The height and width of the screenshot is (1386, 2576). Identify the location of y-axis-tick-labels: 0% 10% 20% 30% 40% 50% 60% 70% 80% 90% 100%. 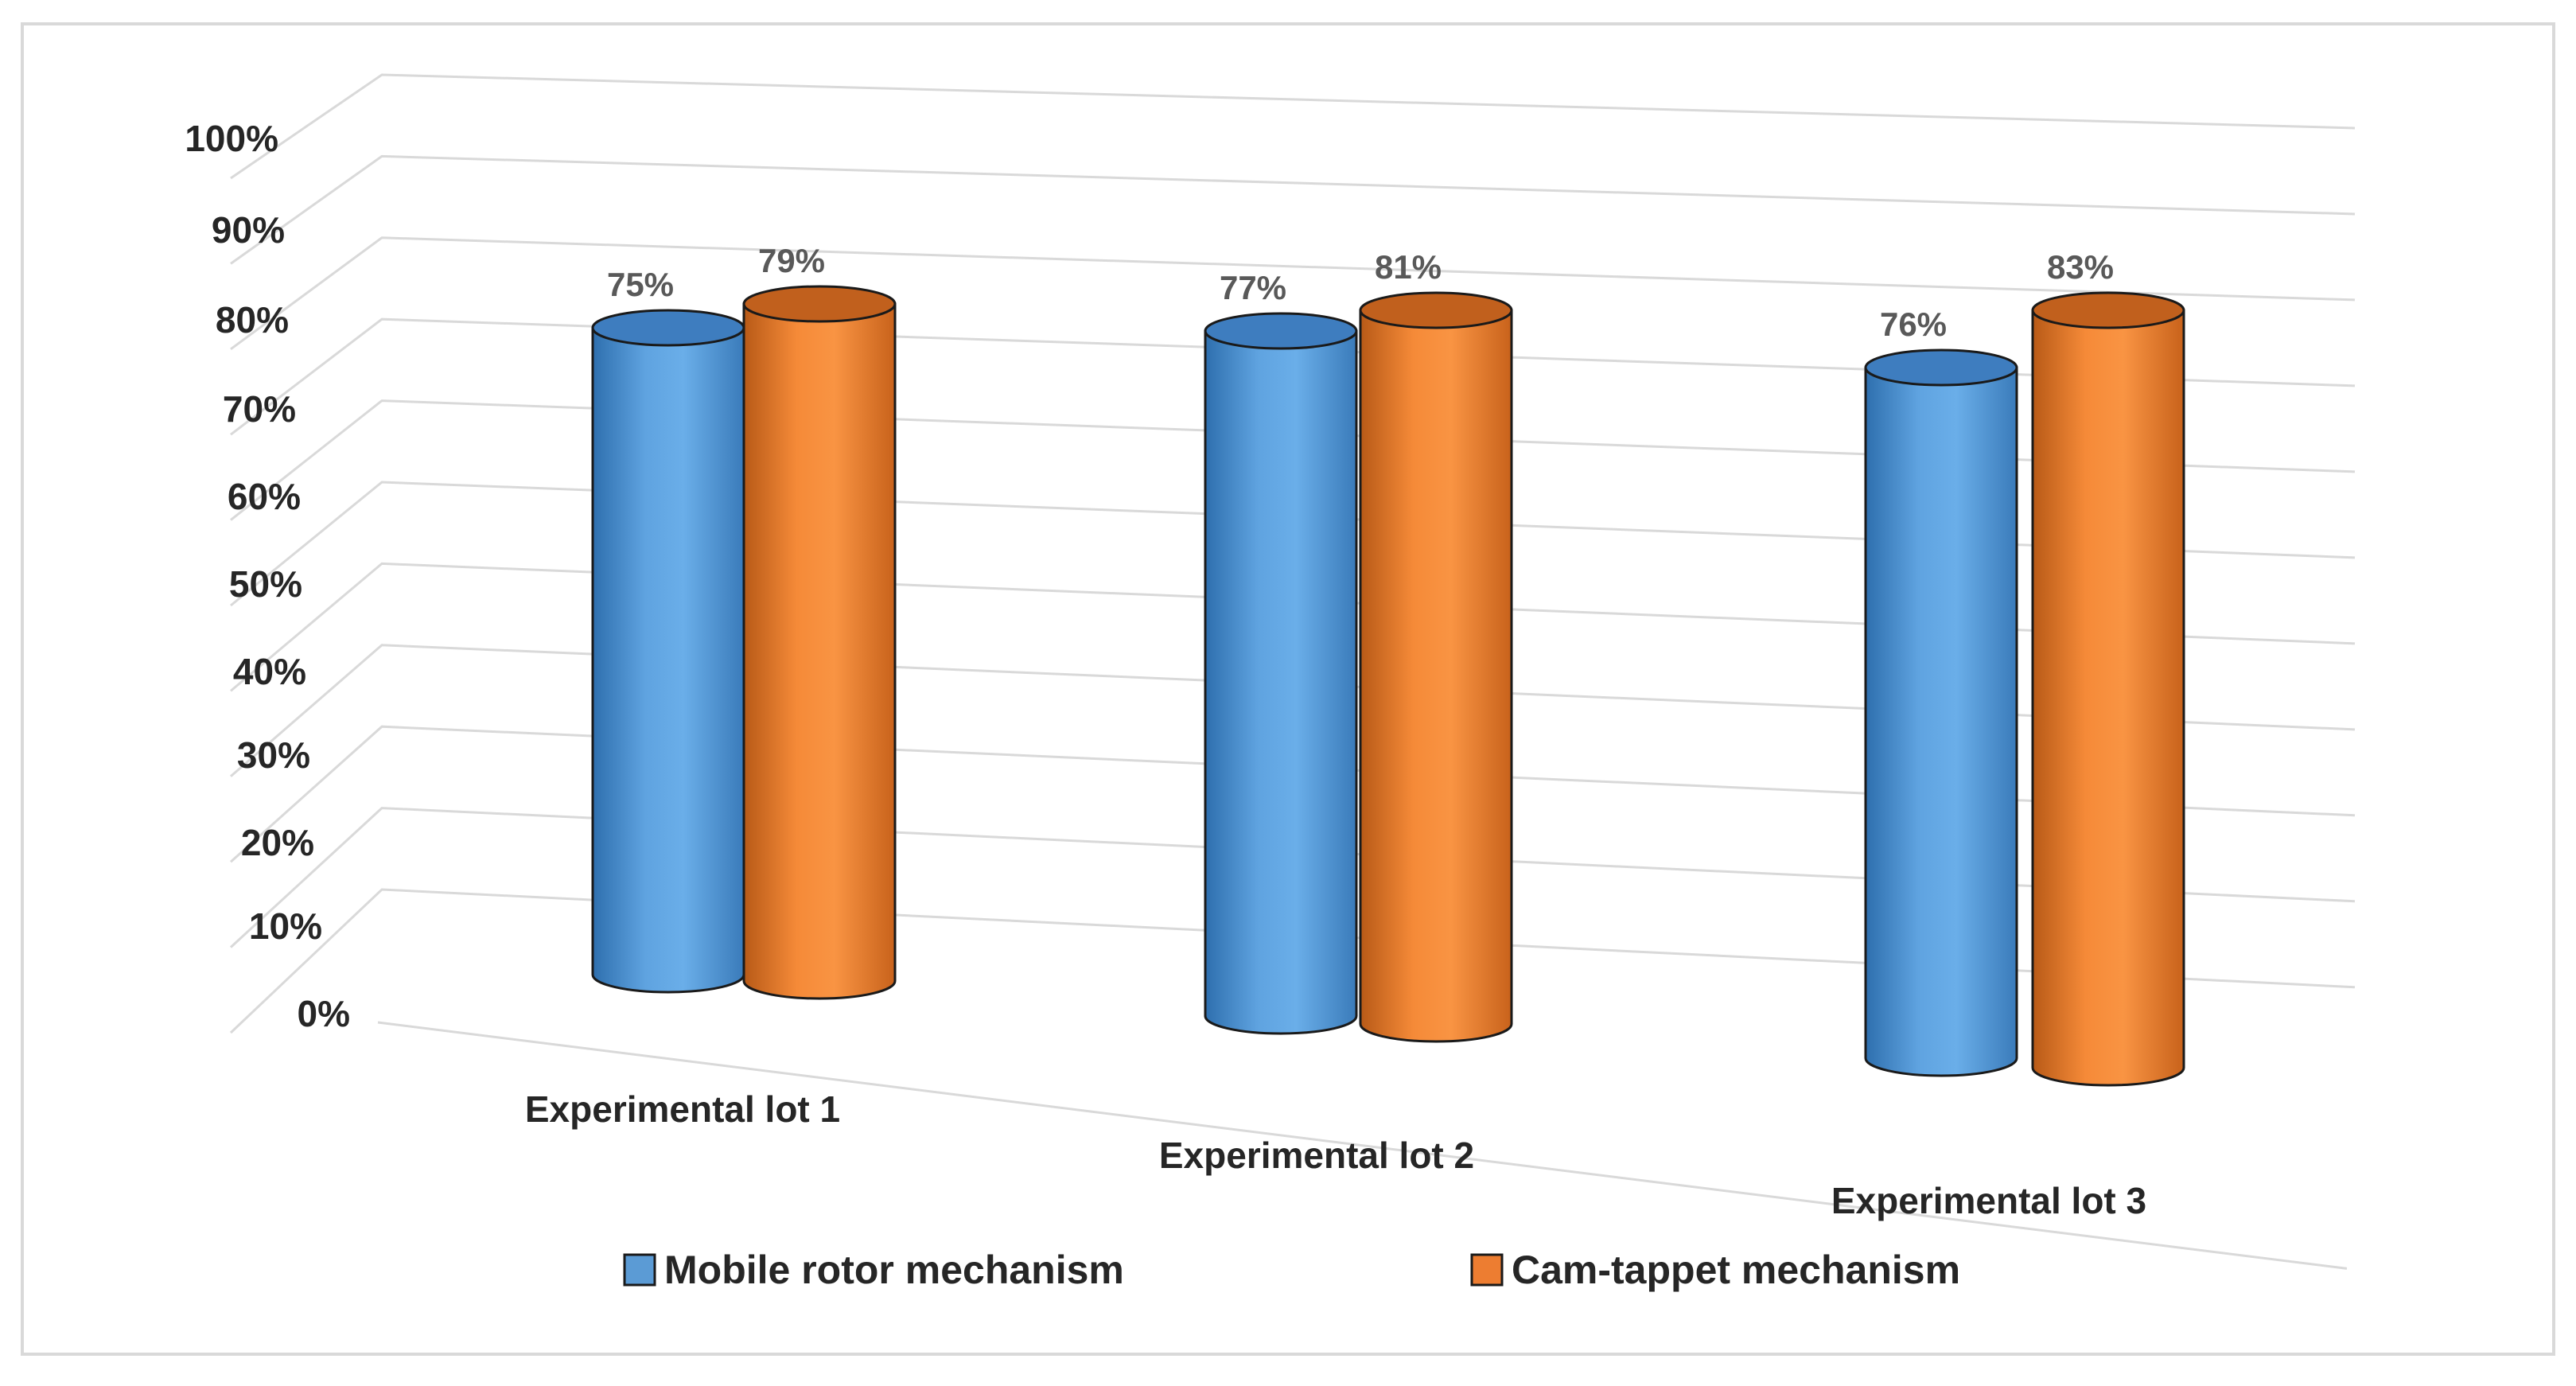
(268, 576).